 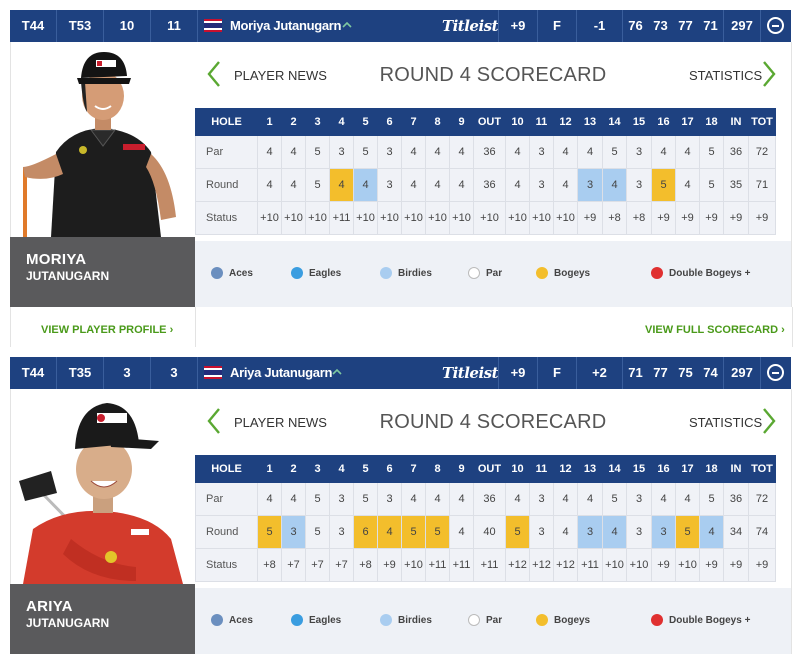 I want to click on player-first-name: ARIYA, so click(x=49, y=606).